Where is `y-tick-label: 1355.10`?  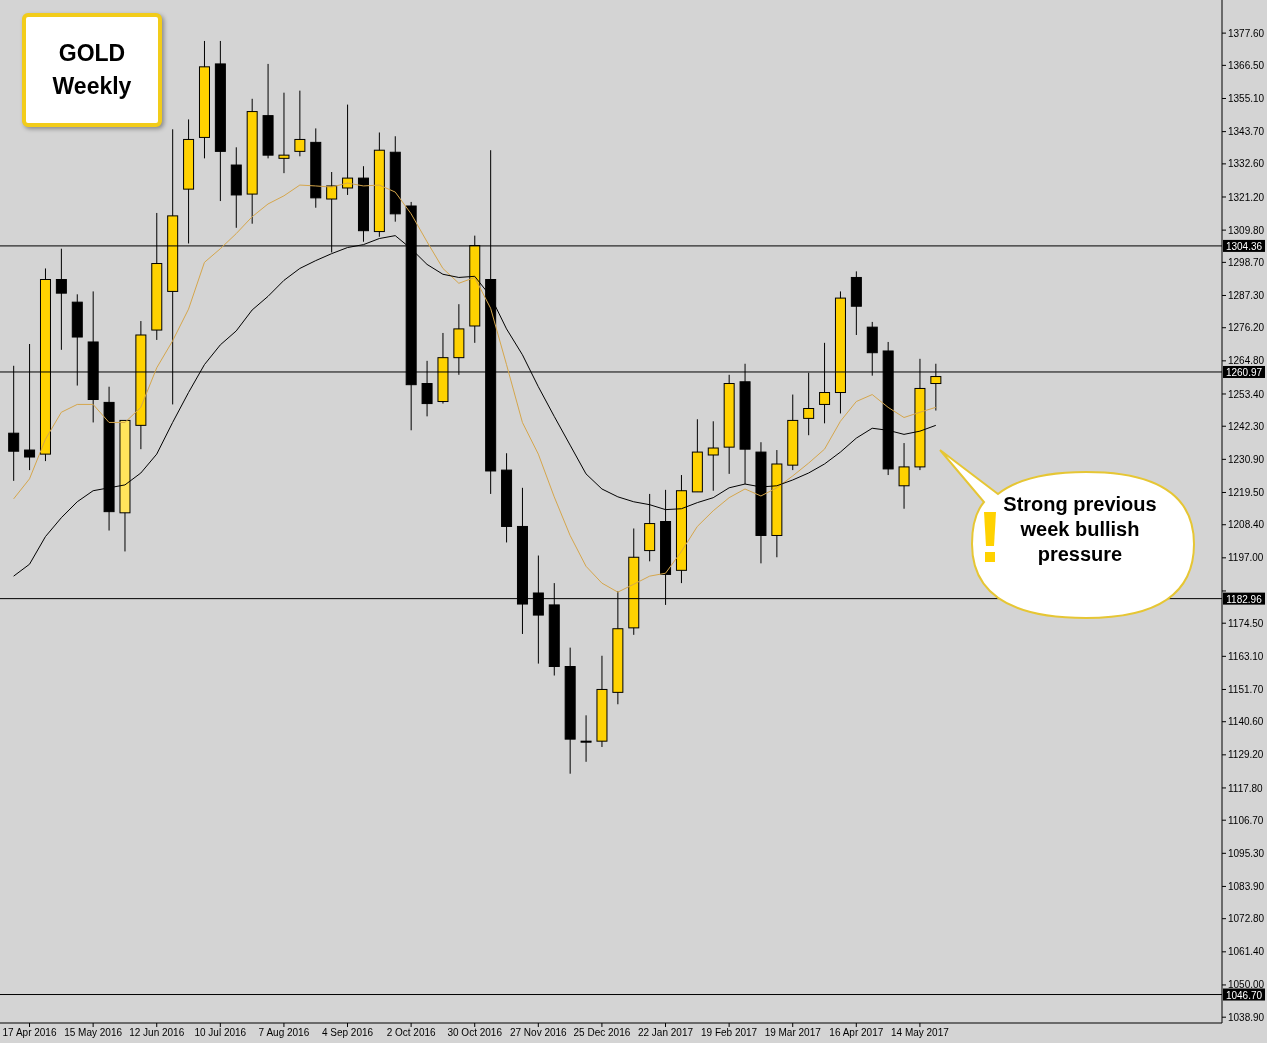
y-tick-label: 1355.10 is located at coordinates (1246, 99).